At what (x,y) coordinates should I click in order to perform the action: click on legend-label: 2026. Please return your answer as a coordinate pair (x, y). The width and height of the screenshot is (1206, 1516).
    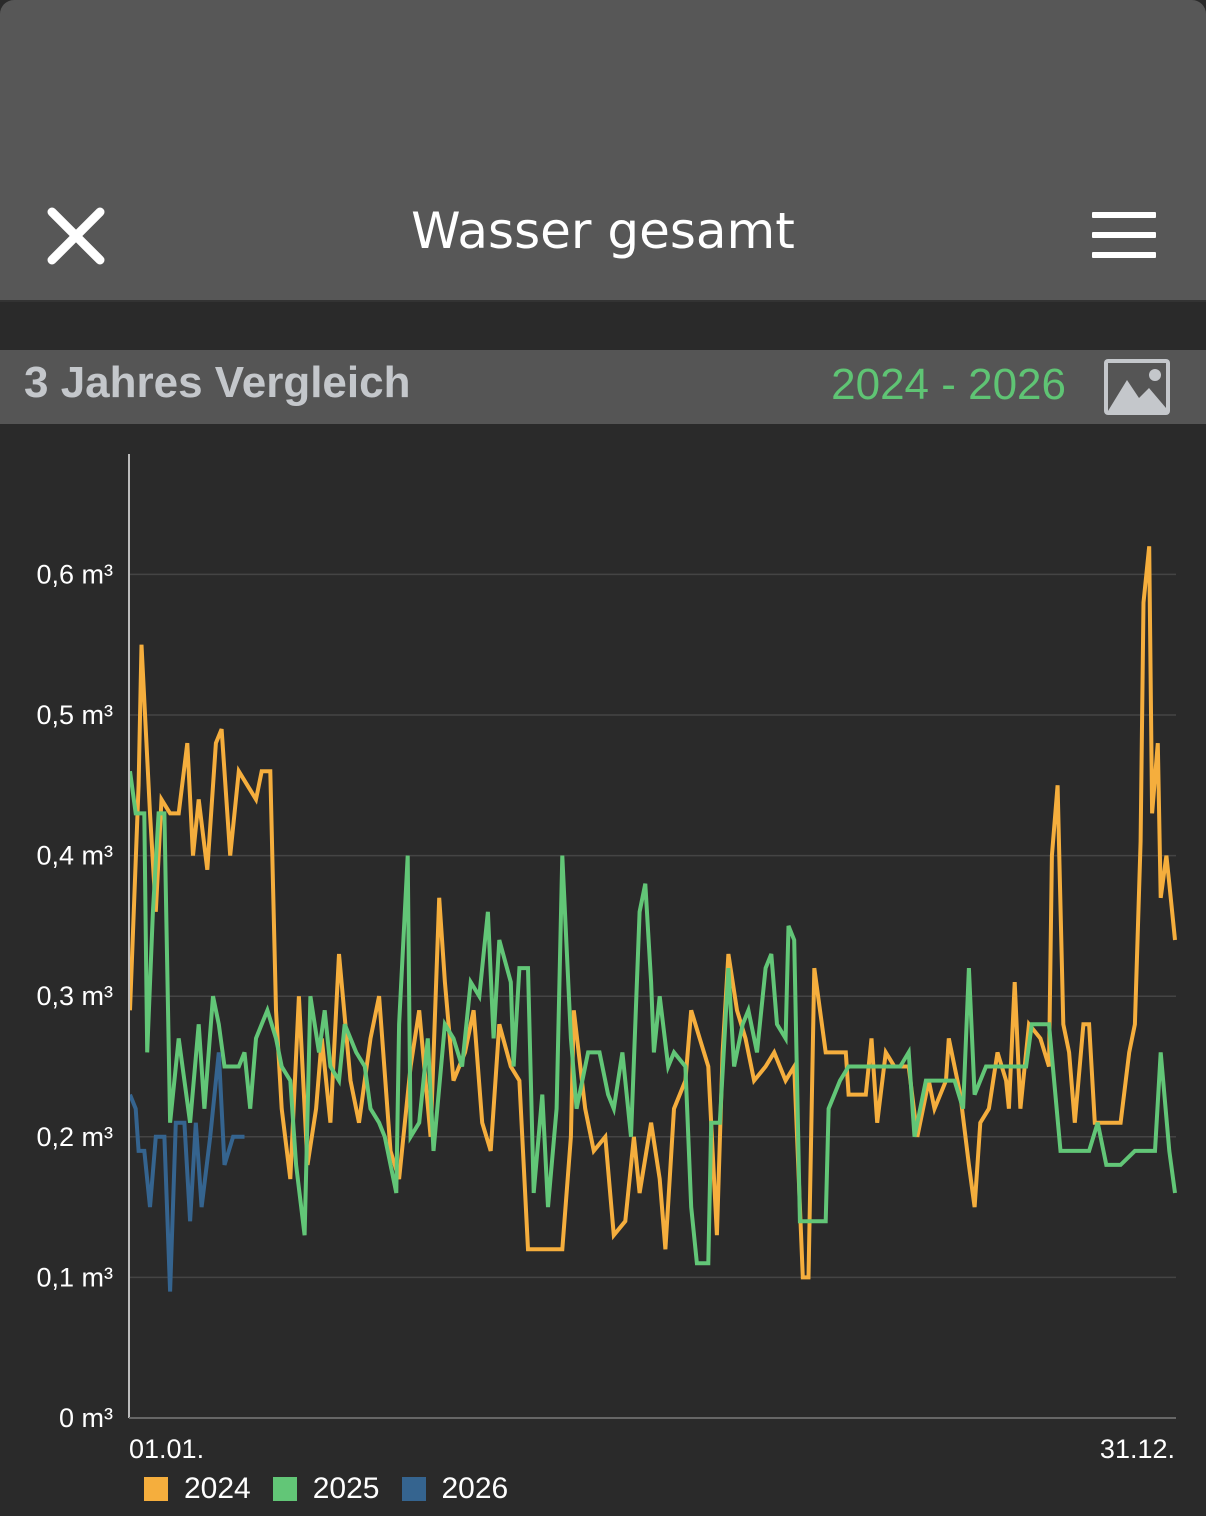
    Looking at the image, I should click on (475, 1488).